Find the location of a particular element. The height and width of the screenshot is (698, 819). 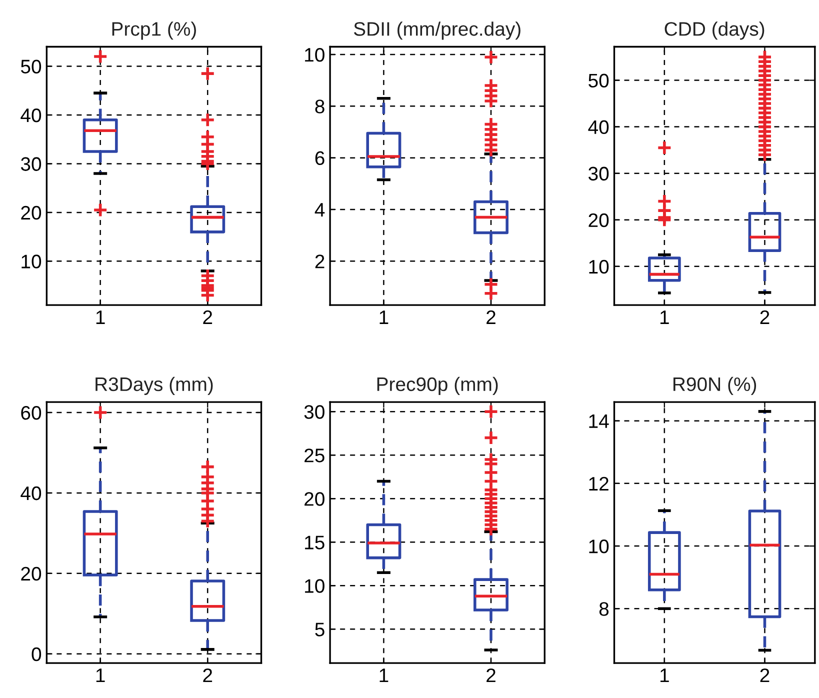

y-tick-label: 14 is located at coordinates (599, 421).